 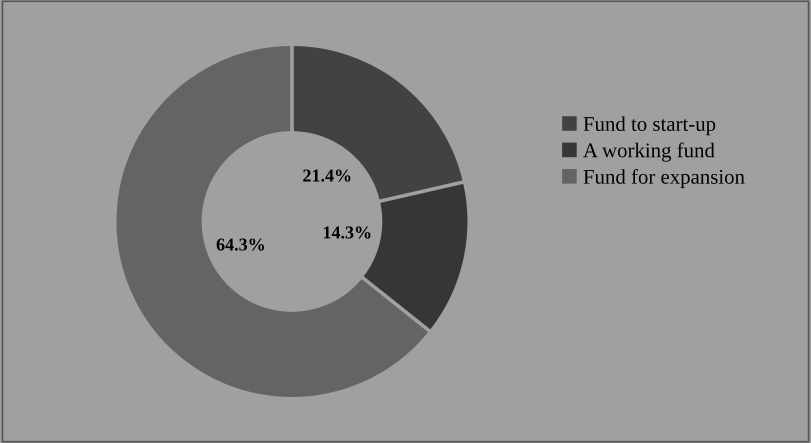 I want to click on data-label: 64.3%, so click(x=240, y=244).